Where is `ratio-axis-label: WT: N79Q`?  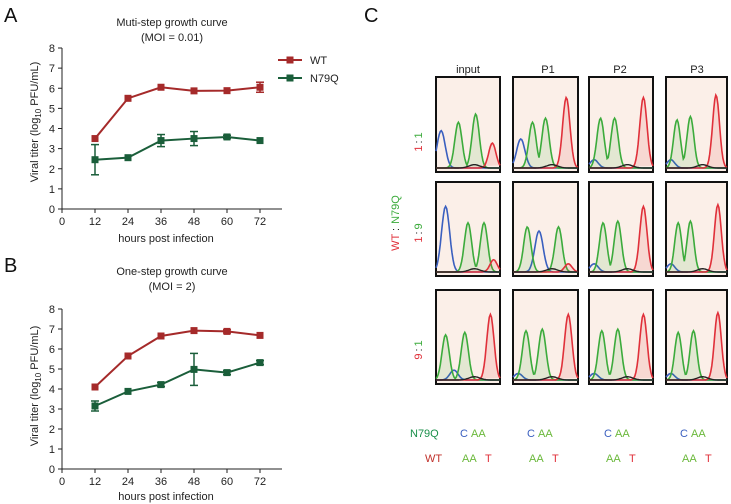
ratio-axis-label: WT: N79Q is located at coordinates (396, 223).